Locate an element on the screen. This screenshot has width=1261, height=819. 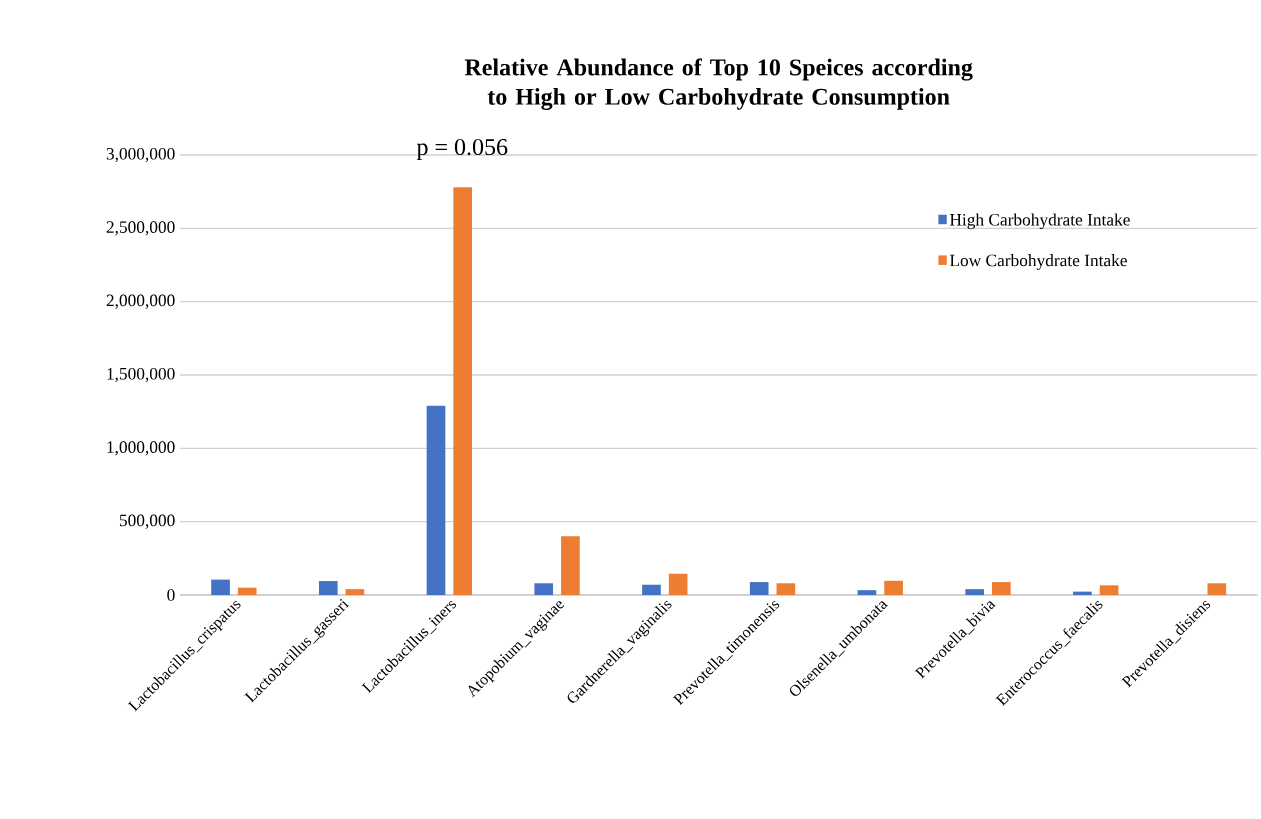
legend-label: High Carbohydrate Intake is located at coordinates (1039, 221).